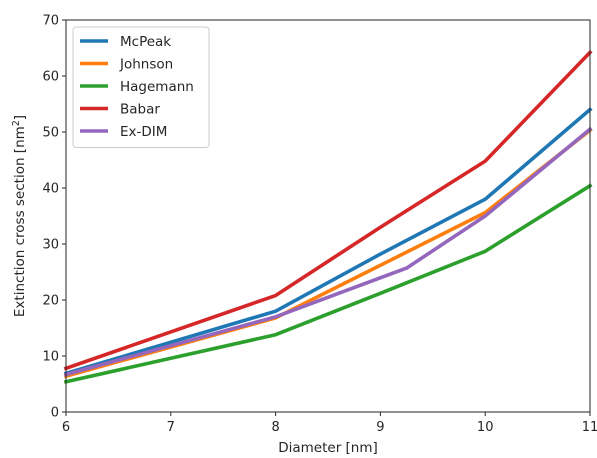  What do you see at coordinates (143, 132) in the screenshot?
I see `legend-label-ex-dim: Ex-DIM` at bounding box center [143, 132].